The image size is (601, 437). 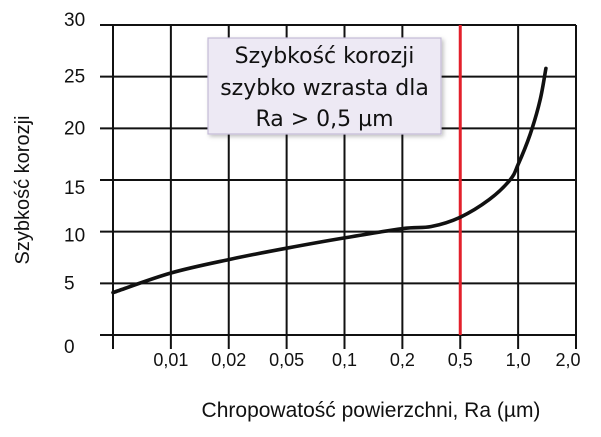 What do you see at coordinates (74, 20) in the screenshot?
I see `y-tick-label: 30` at bounding box center [74, 20].